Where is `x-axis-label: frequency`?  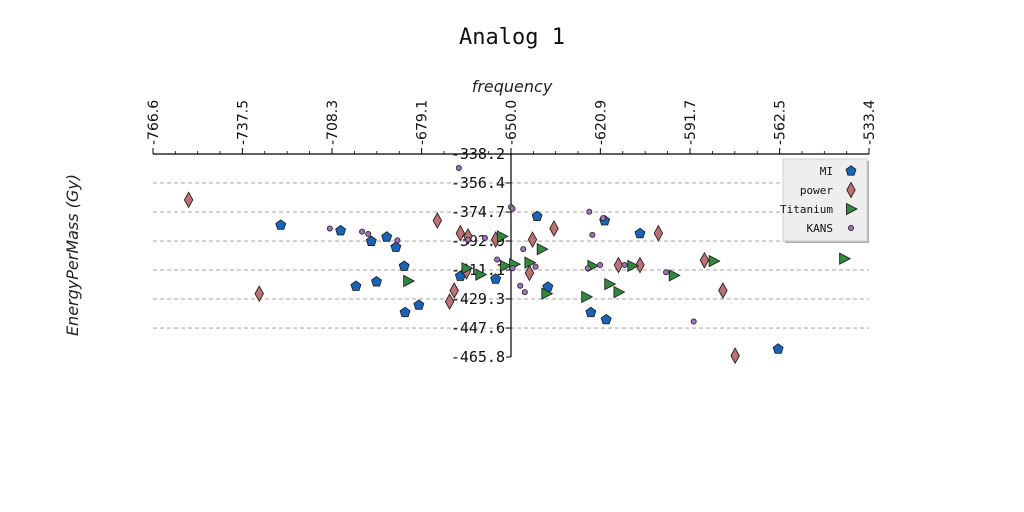 x-axis-label: frequency is located at coordinates (512, 86).